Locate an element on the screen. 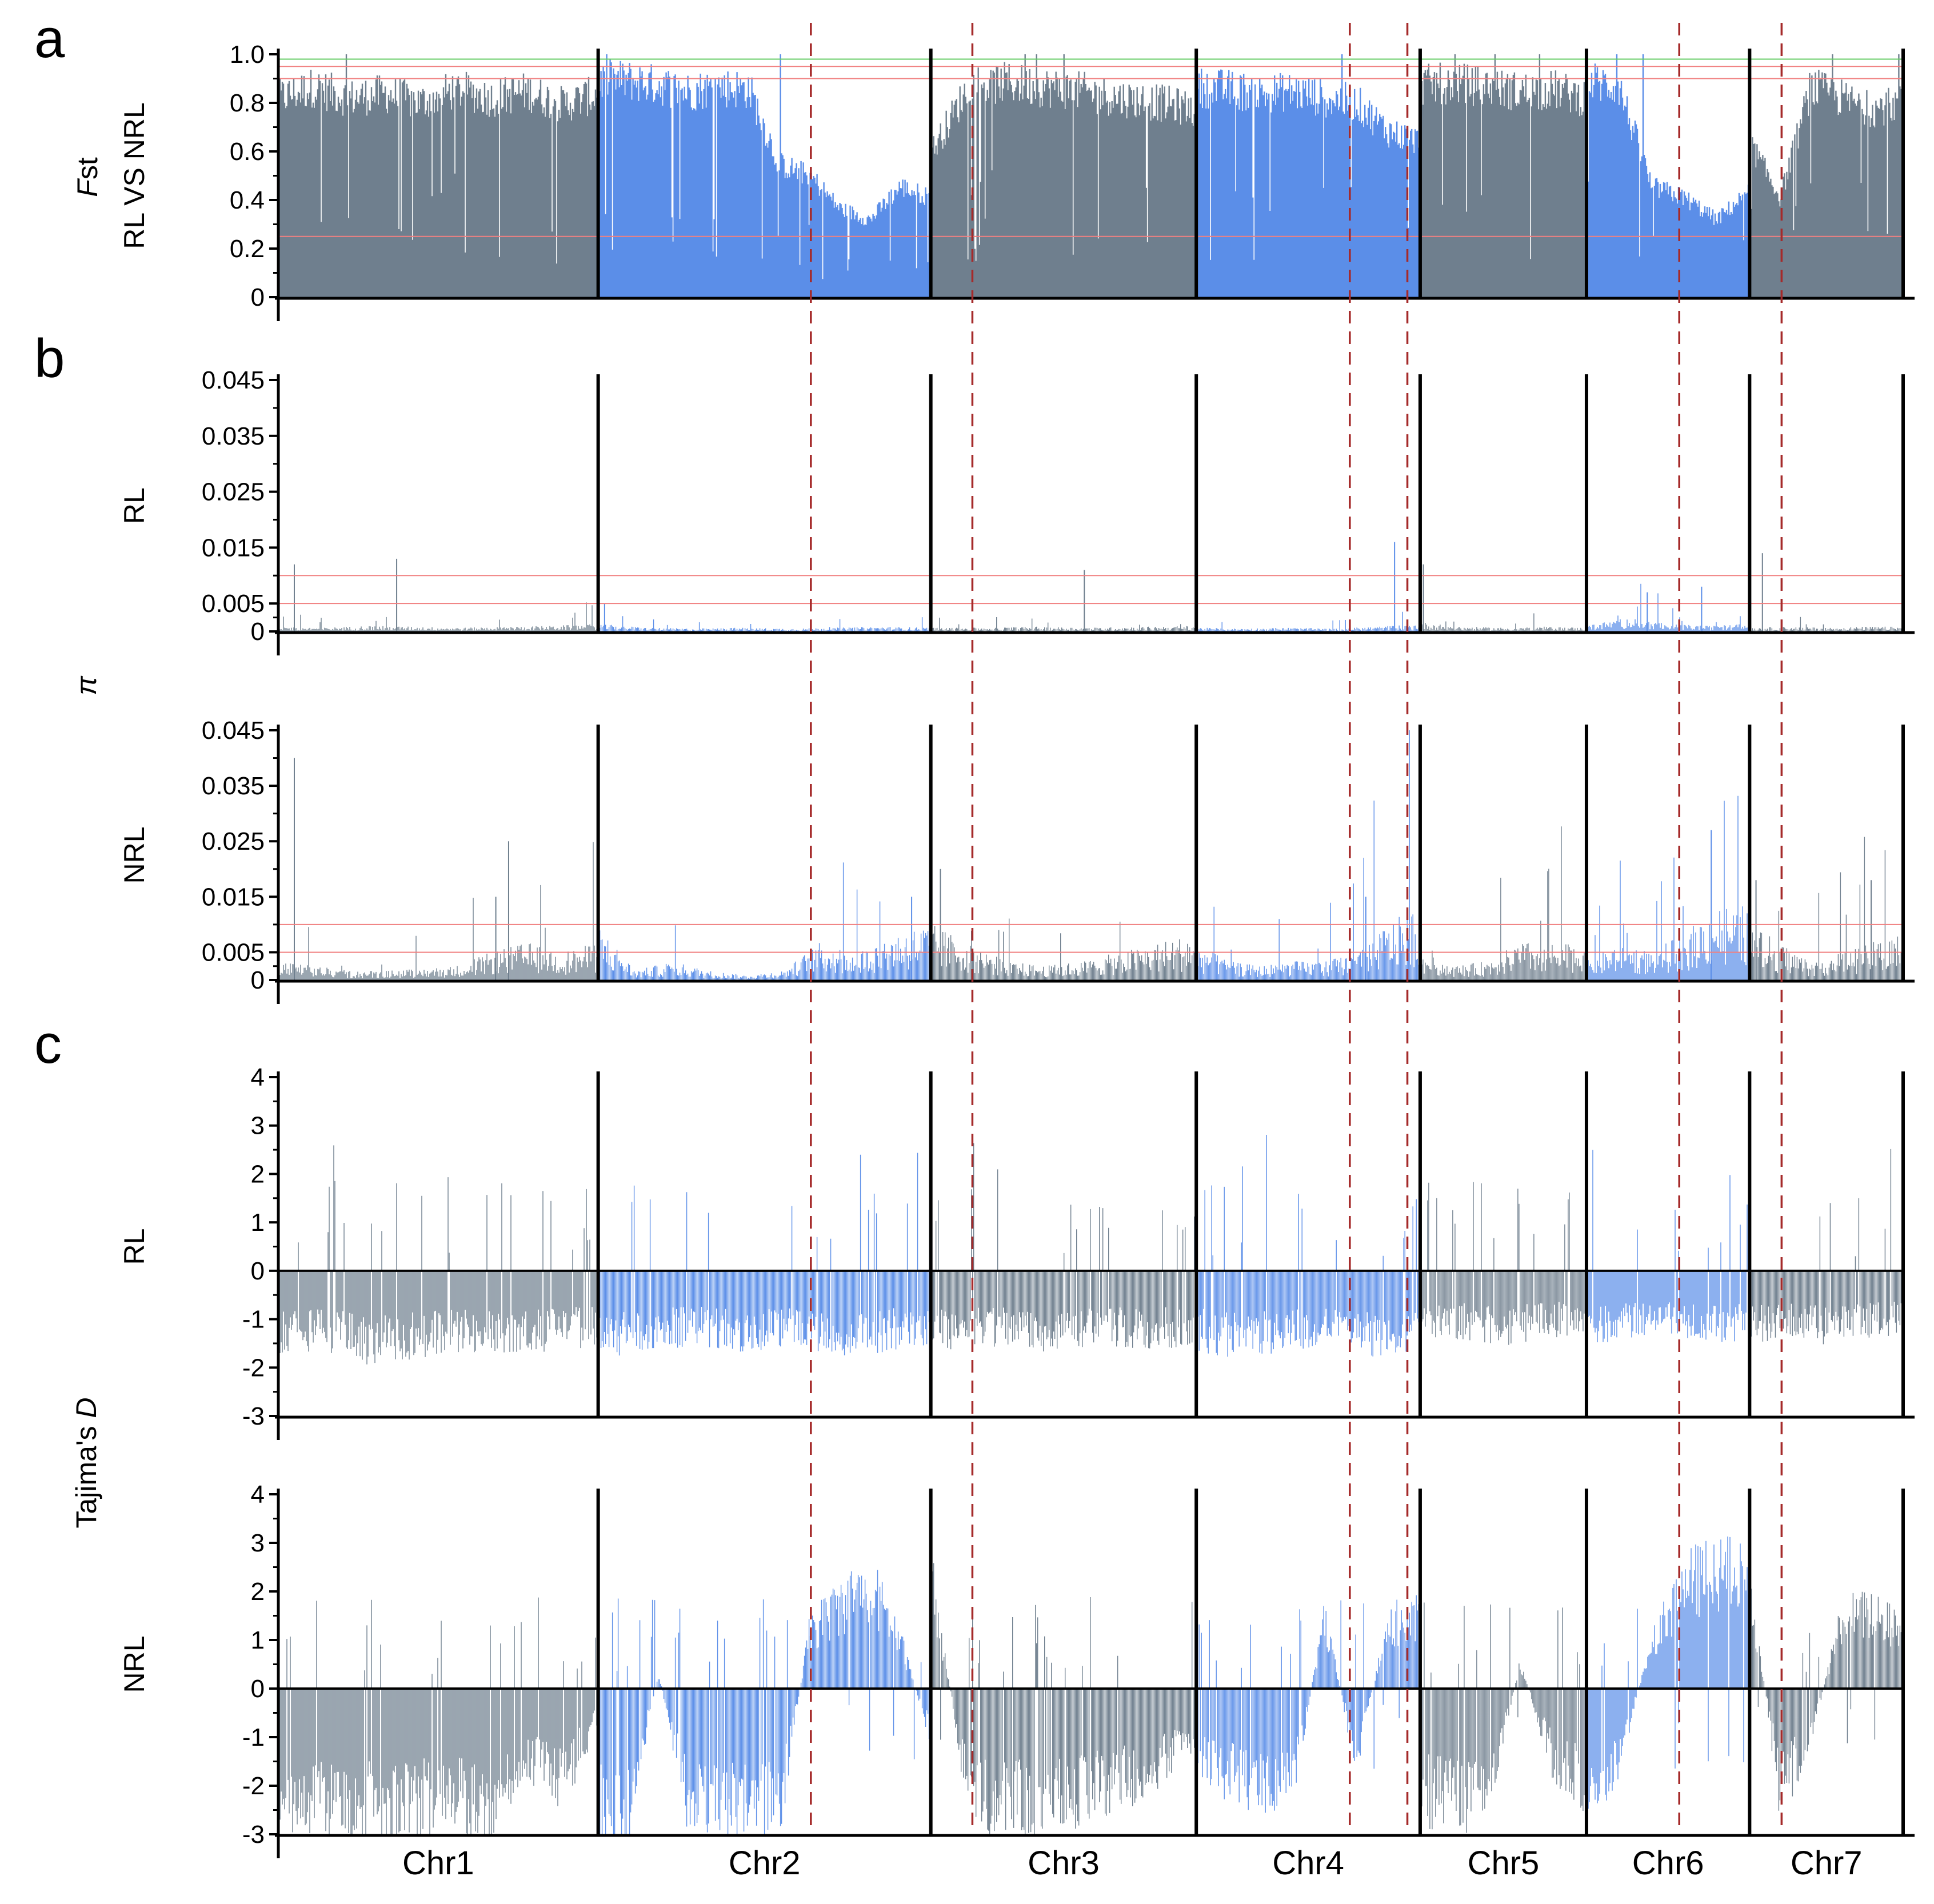 The width and height of the screenshot is (1934, 1904). y-tick-label-pi_rl-4: 0.035 is located at coordinates (233, 436).